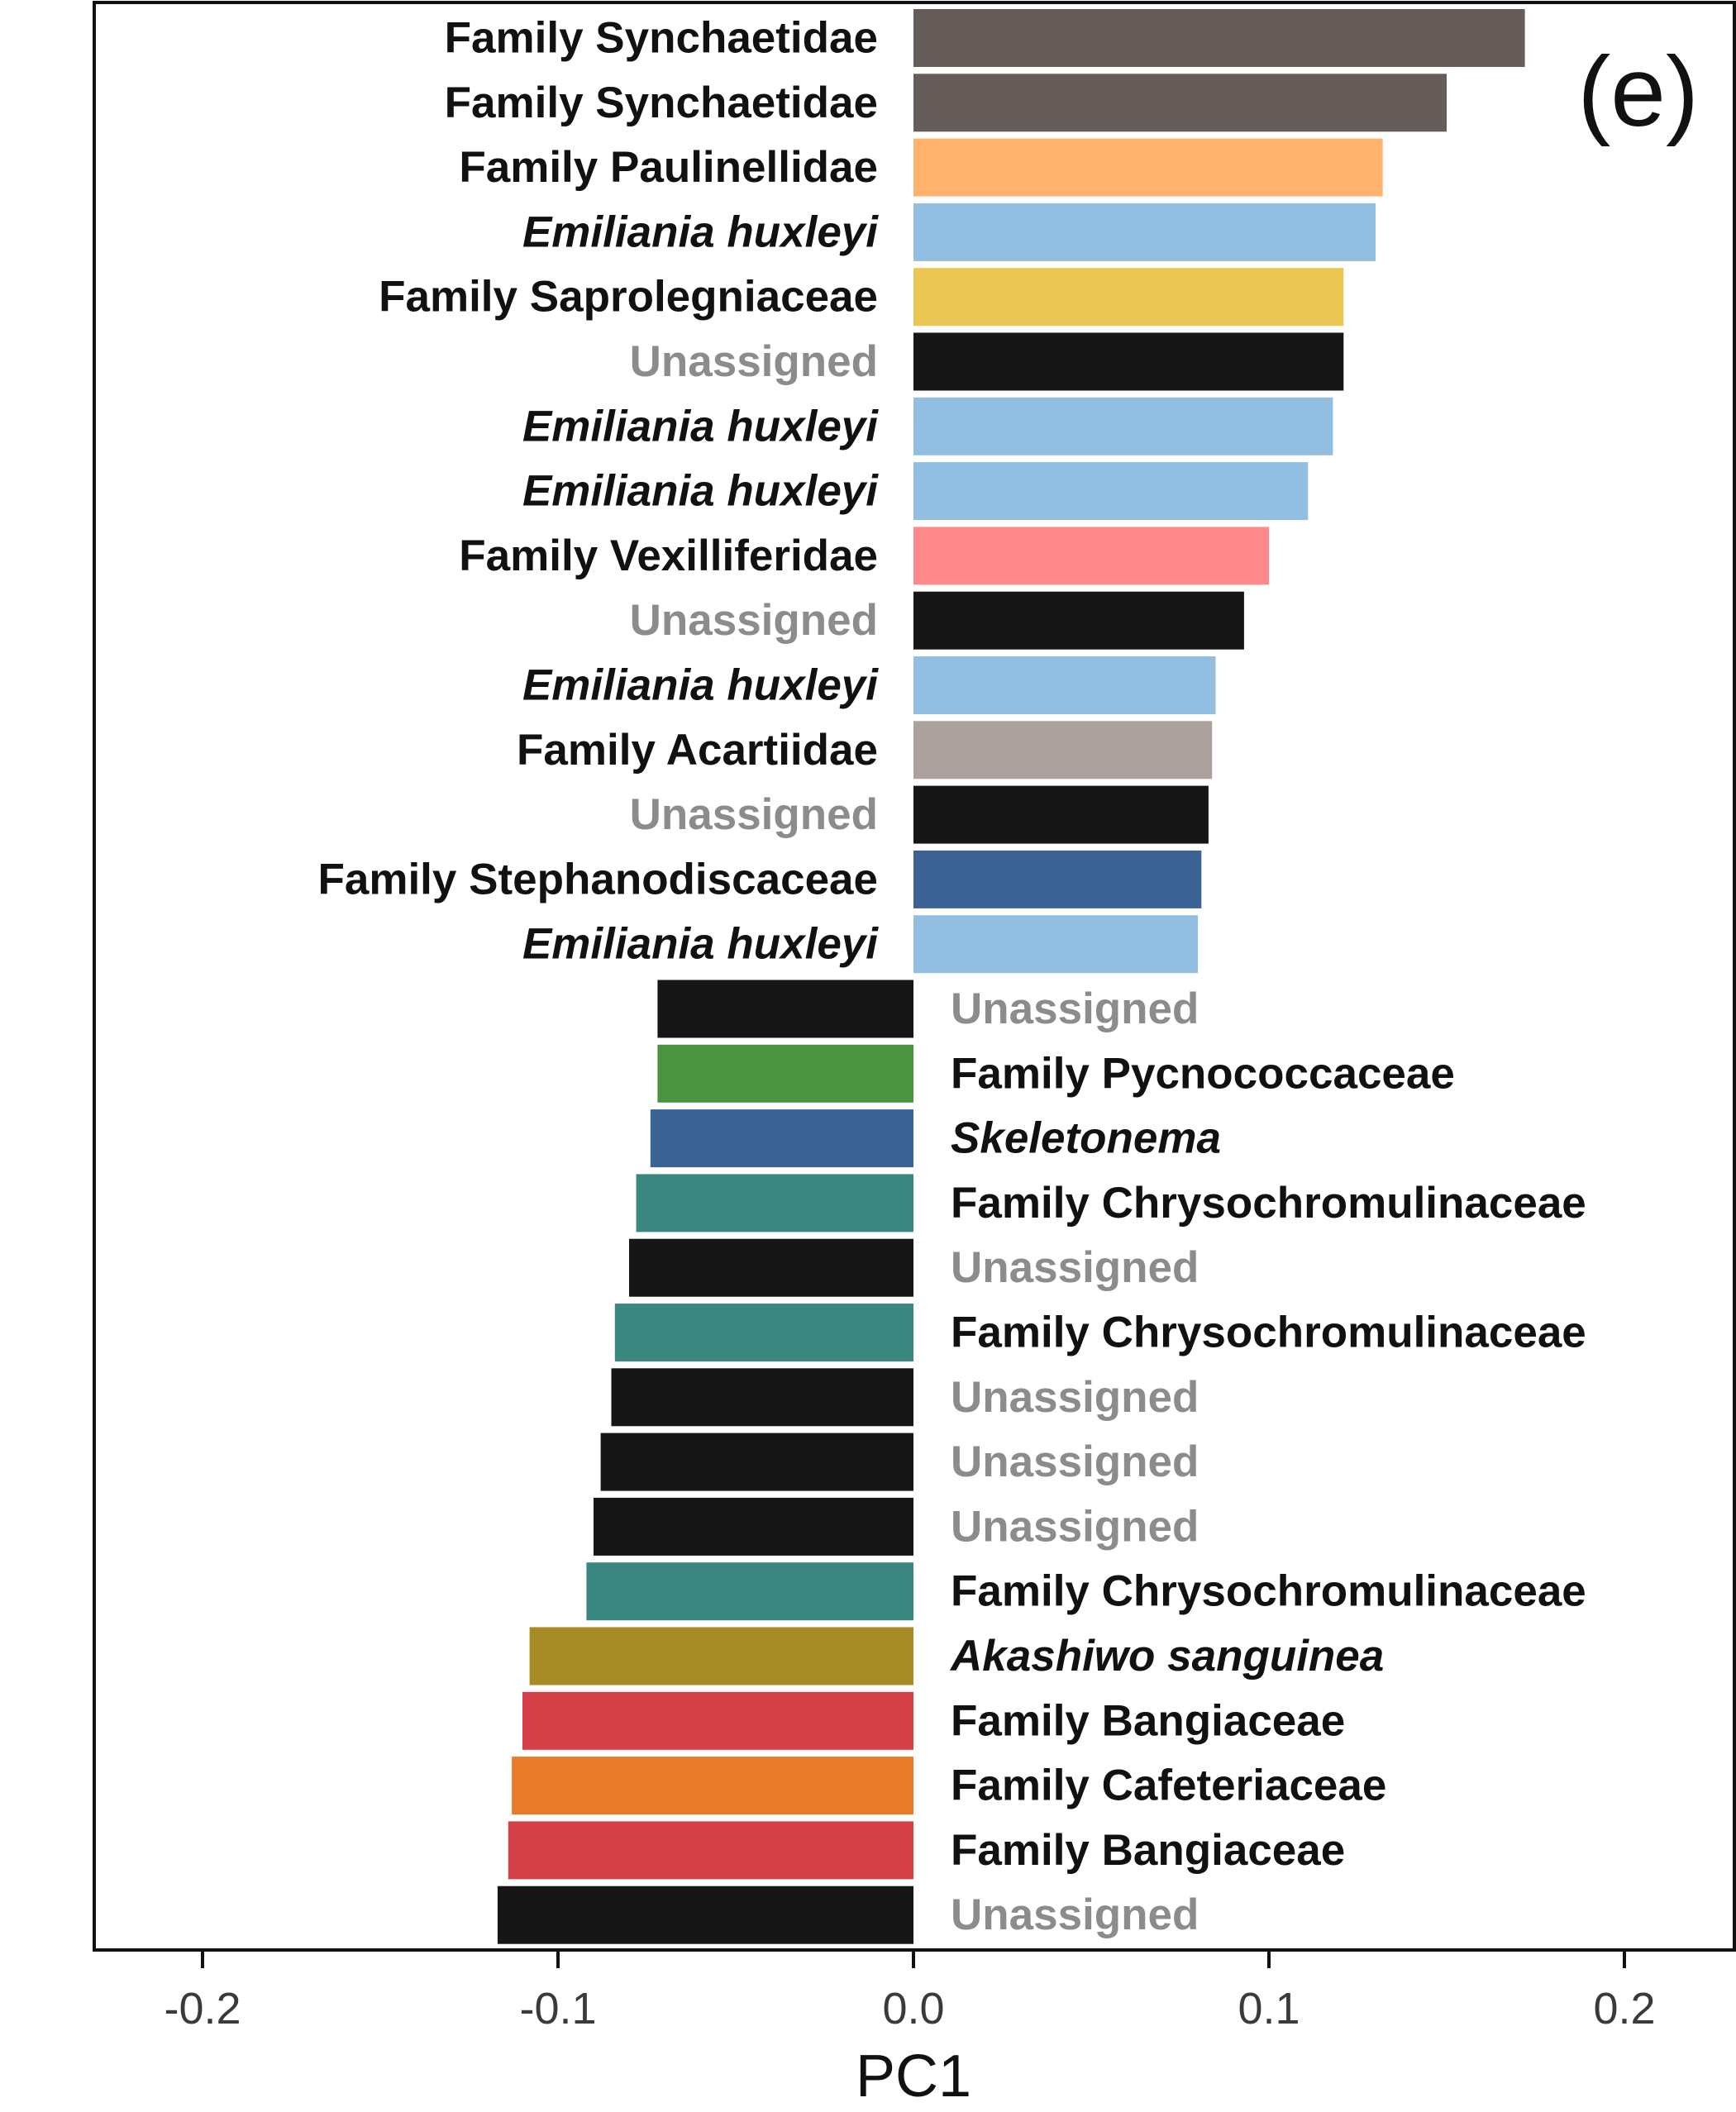 The image size is (1736, 2112). What do you see at coordinates (661, 38) in the screenshot?
I see `bar-label-1: Family Synchaetidae` at bounding box center [661, 38].